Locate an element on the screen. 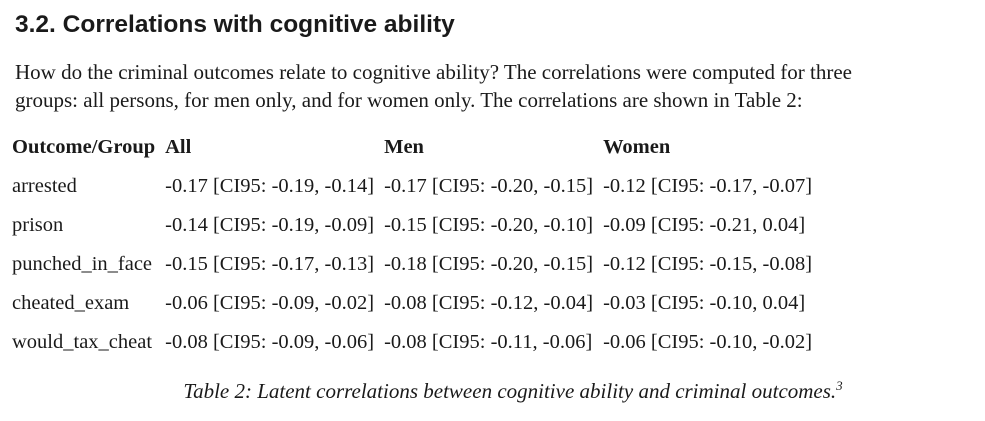 The image size is (985, 421). cell-men: -0.08 [CI95: -0.11, -0.06] is located at coordinates (488, 342).